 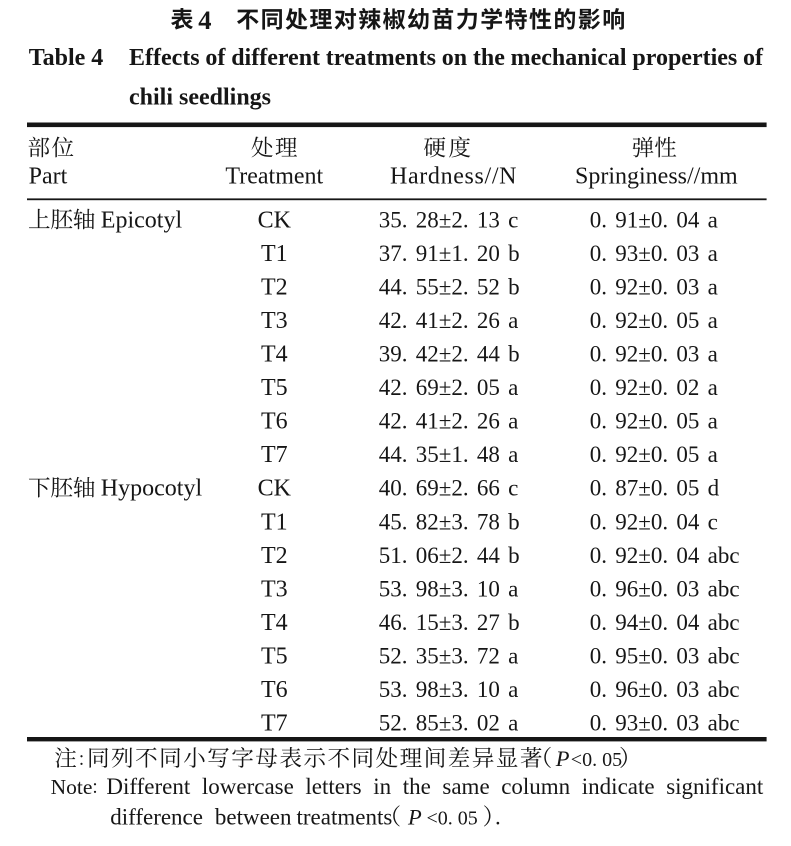 I want to click on svg-text: in, so click(x=382, y=786).